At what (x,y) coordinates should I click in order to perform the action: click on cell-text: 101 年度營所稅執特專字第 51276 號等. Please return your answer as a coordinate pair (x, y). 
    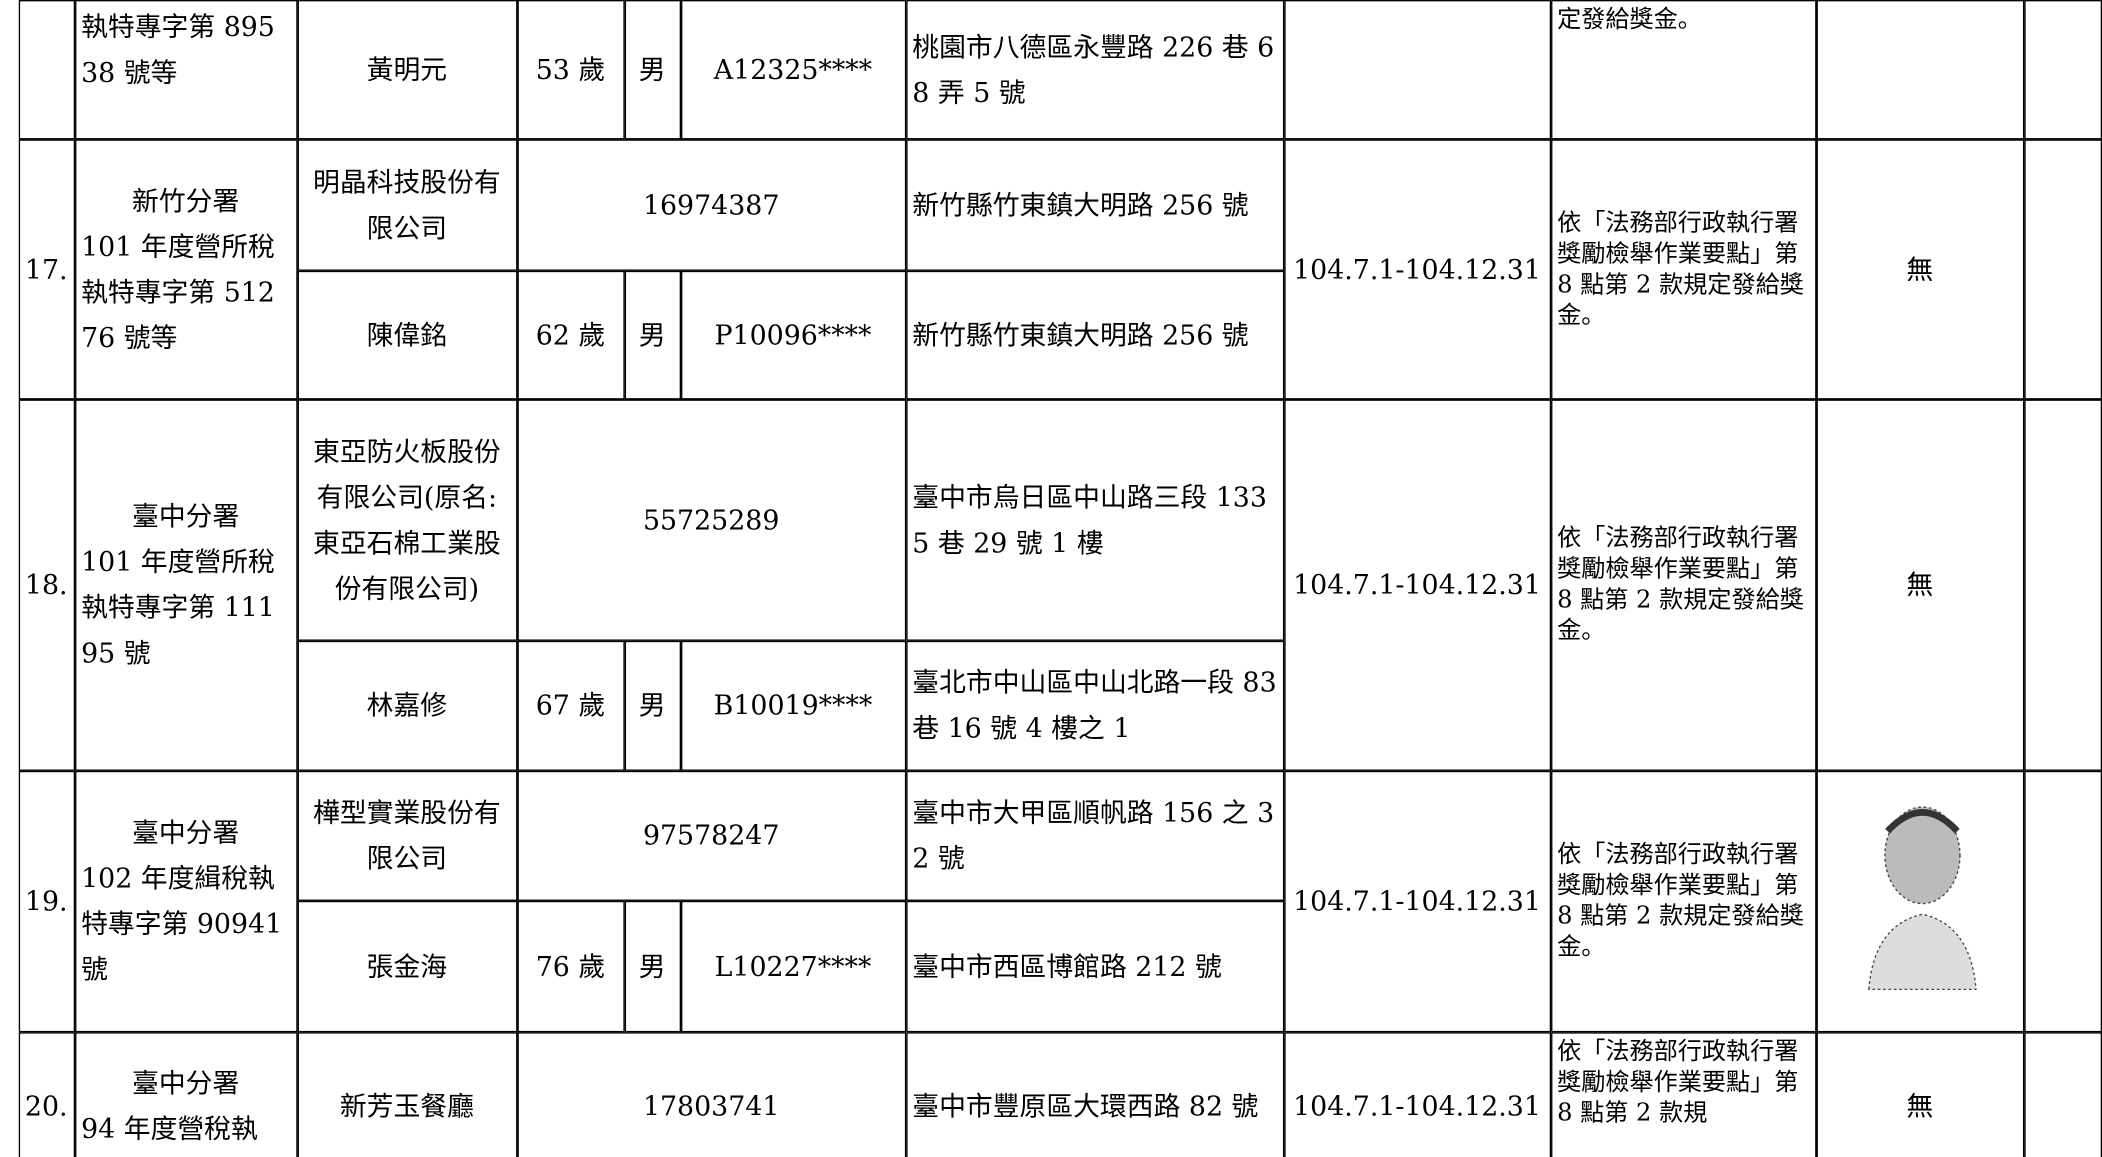
    Looking at the image, I should click on (178, 291).